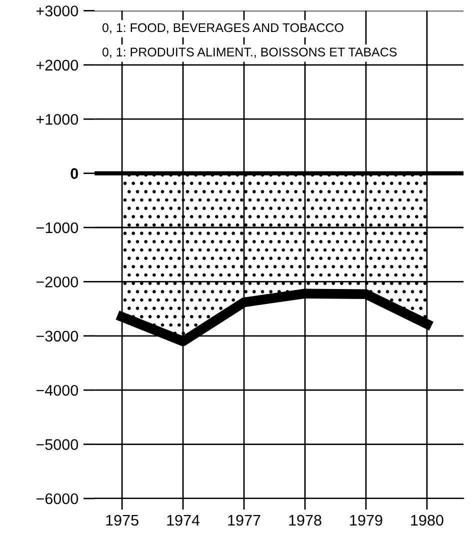 The height and width of the screenshot is (536, 473). I want to click on x-tick-label: 1979, so click(366, 520).